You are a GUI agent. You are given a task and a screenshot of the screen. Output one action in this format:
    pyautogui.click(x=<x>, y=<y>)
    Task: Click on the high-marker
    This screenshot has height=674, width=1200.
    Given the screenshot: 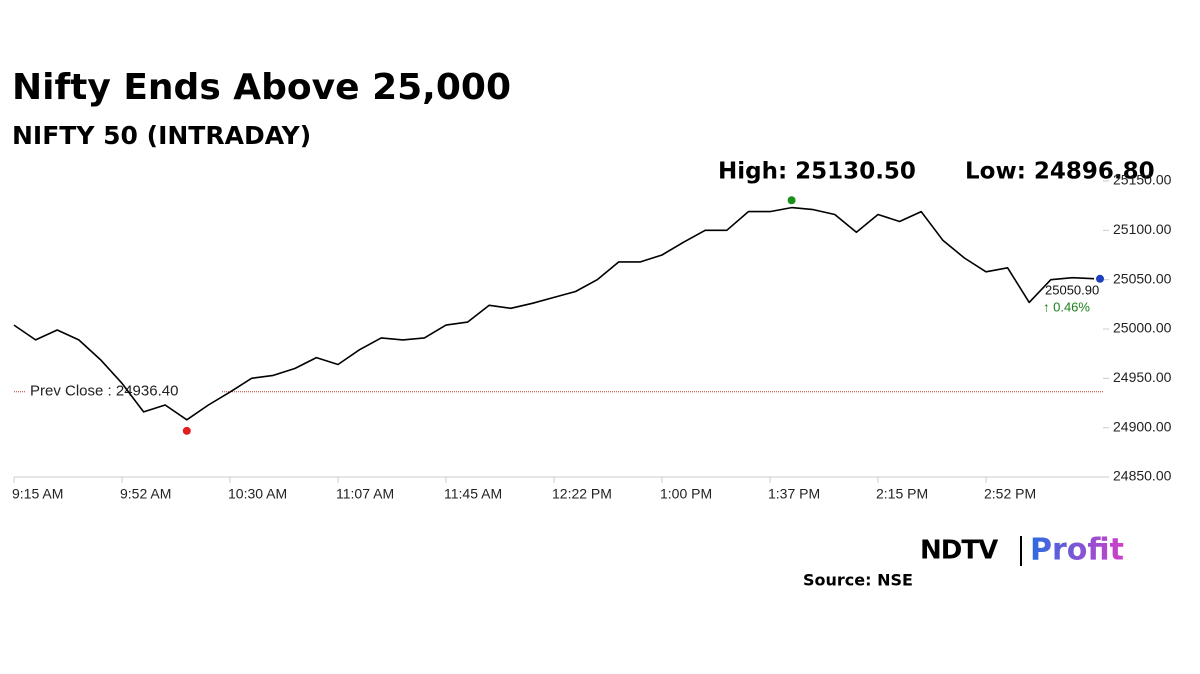 What is the action you would take?
    pyautogui.click(x=791, y=200)
    